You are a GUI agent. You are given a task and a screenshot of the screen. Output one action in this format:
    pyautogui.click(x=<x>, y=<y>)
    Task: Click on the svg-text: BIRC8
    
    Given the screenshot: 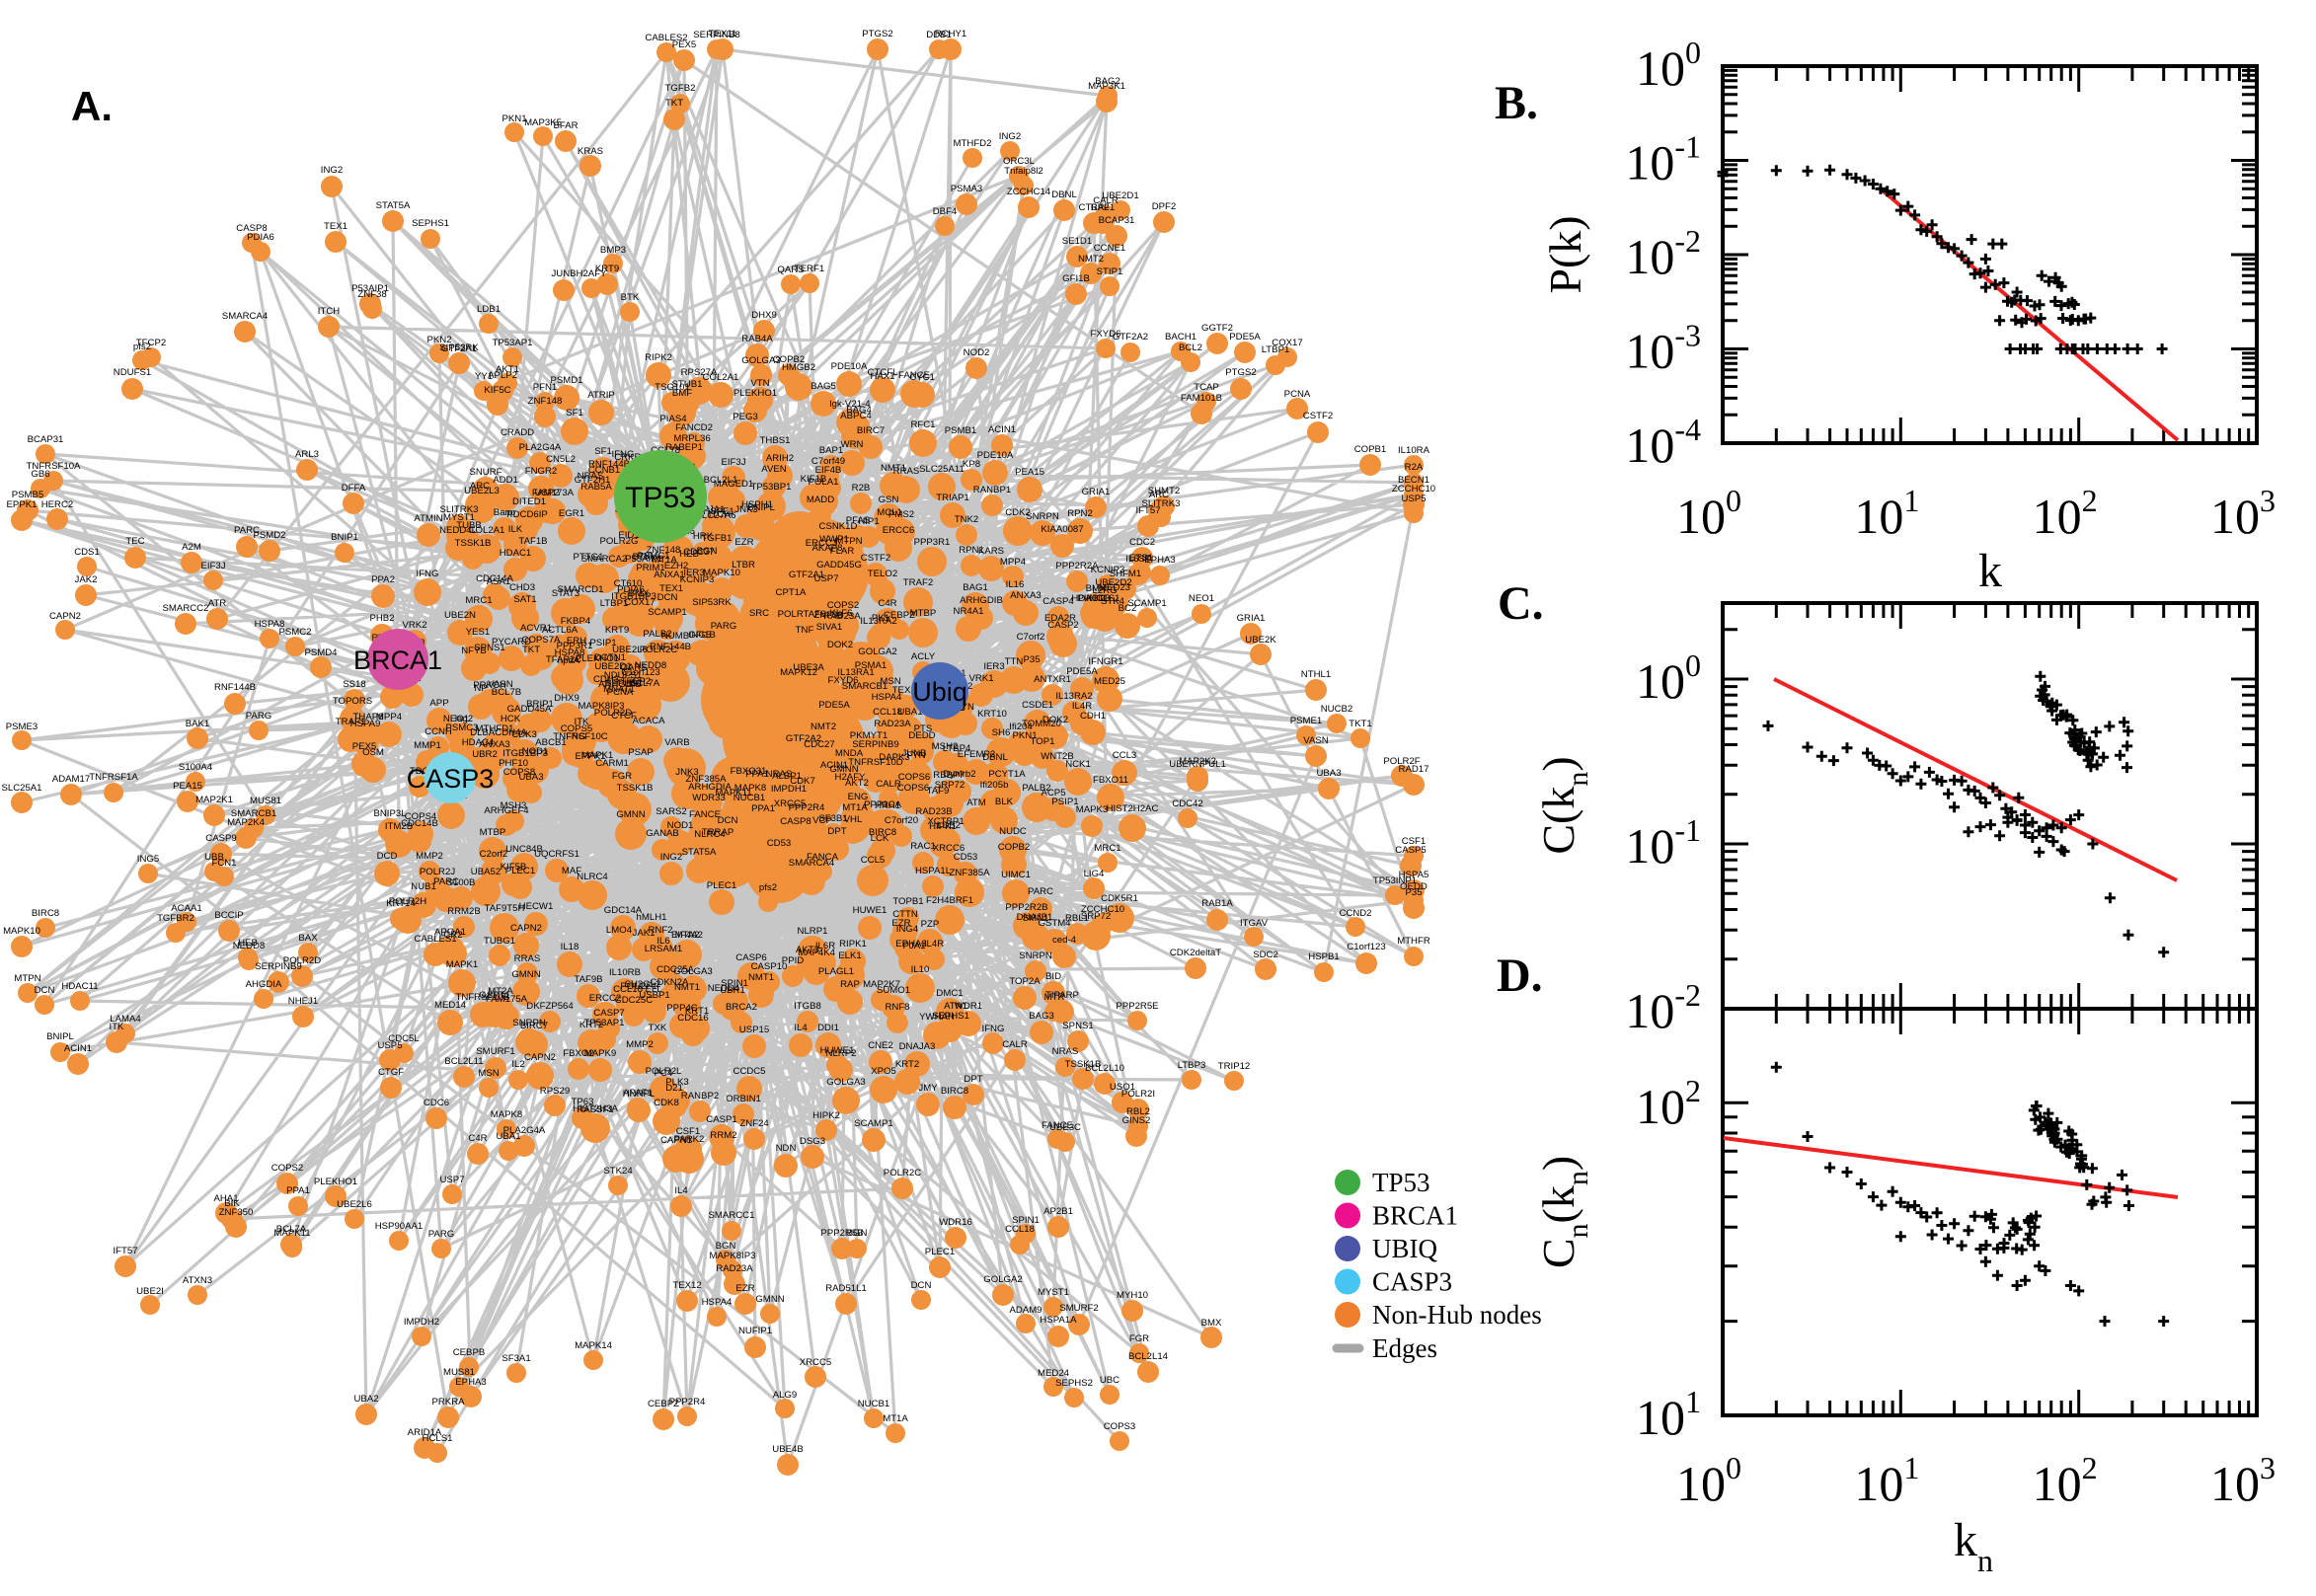 What is the action you would take?
    pyautogui.click(x=45, y=913)
    